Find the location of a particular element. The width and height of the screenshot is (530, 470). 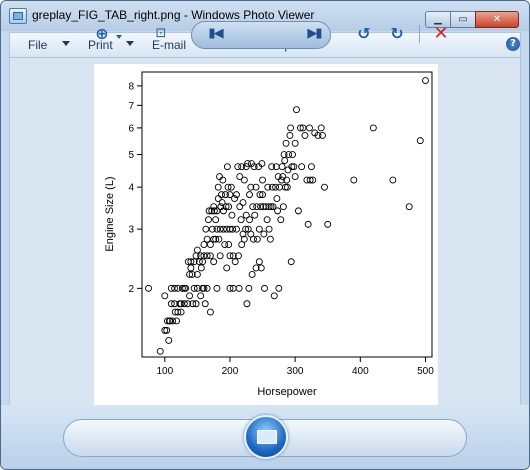

y-tick-label: 5 is located at coordinates (131, 155).